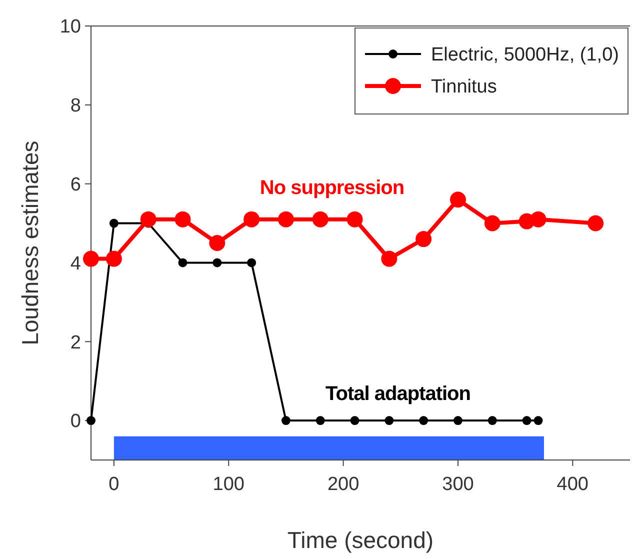 Image resolution: width=635 pixels, height=559 pixels. I want to click on x-tick-label: 200, so click(343, 484).